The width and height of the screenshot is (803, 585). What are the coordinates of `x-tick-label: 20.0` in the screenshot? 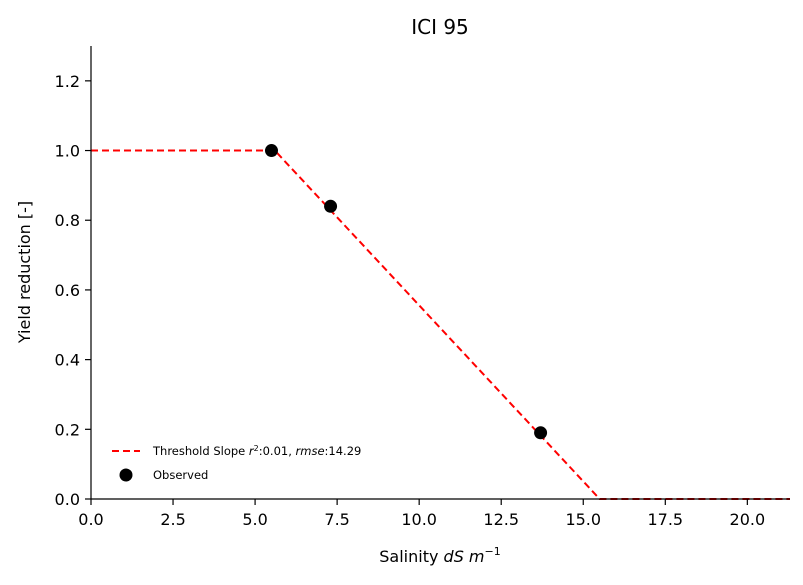 It's located at (748, 519).